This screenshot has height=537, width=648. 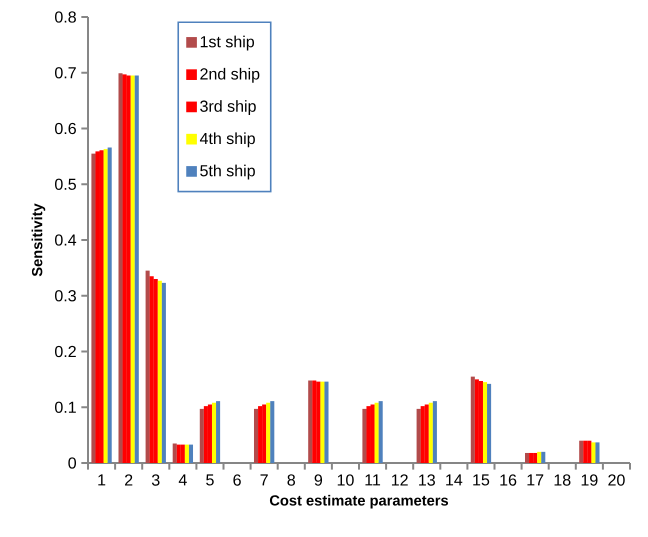 I want to click on x-tick-label: 20, so click(x=616, y=480).